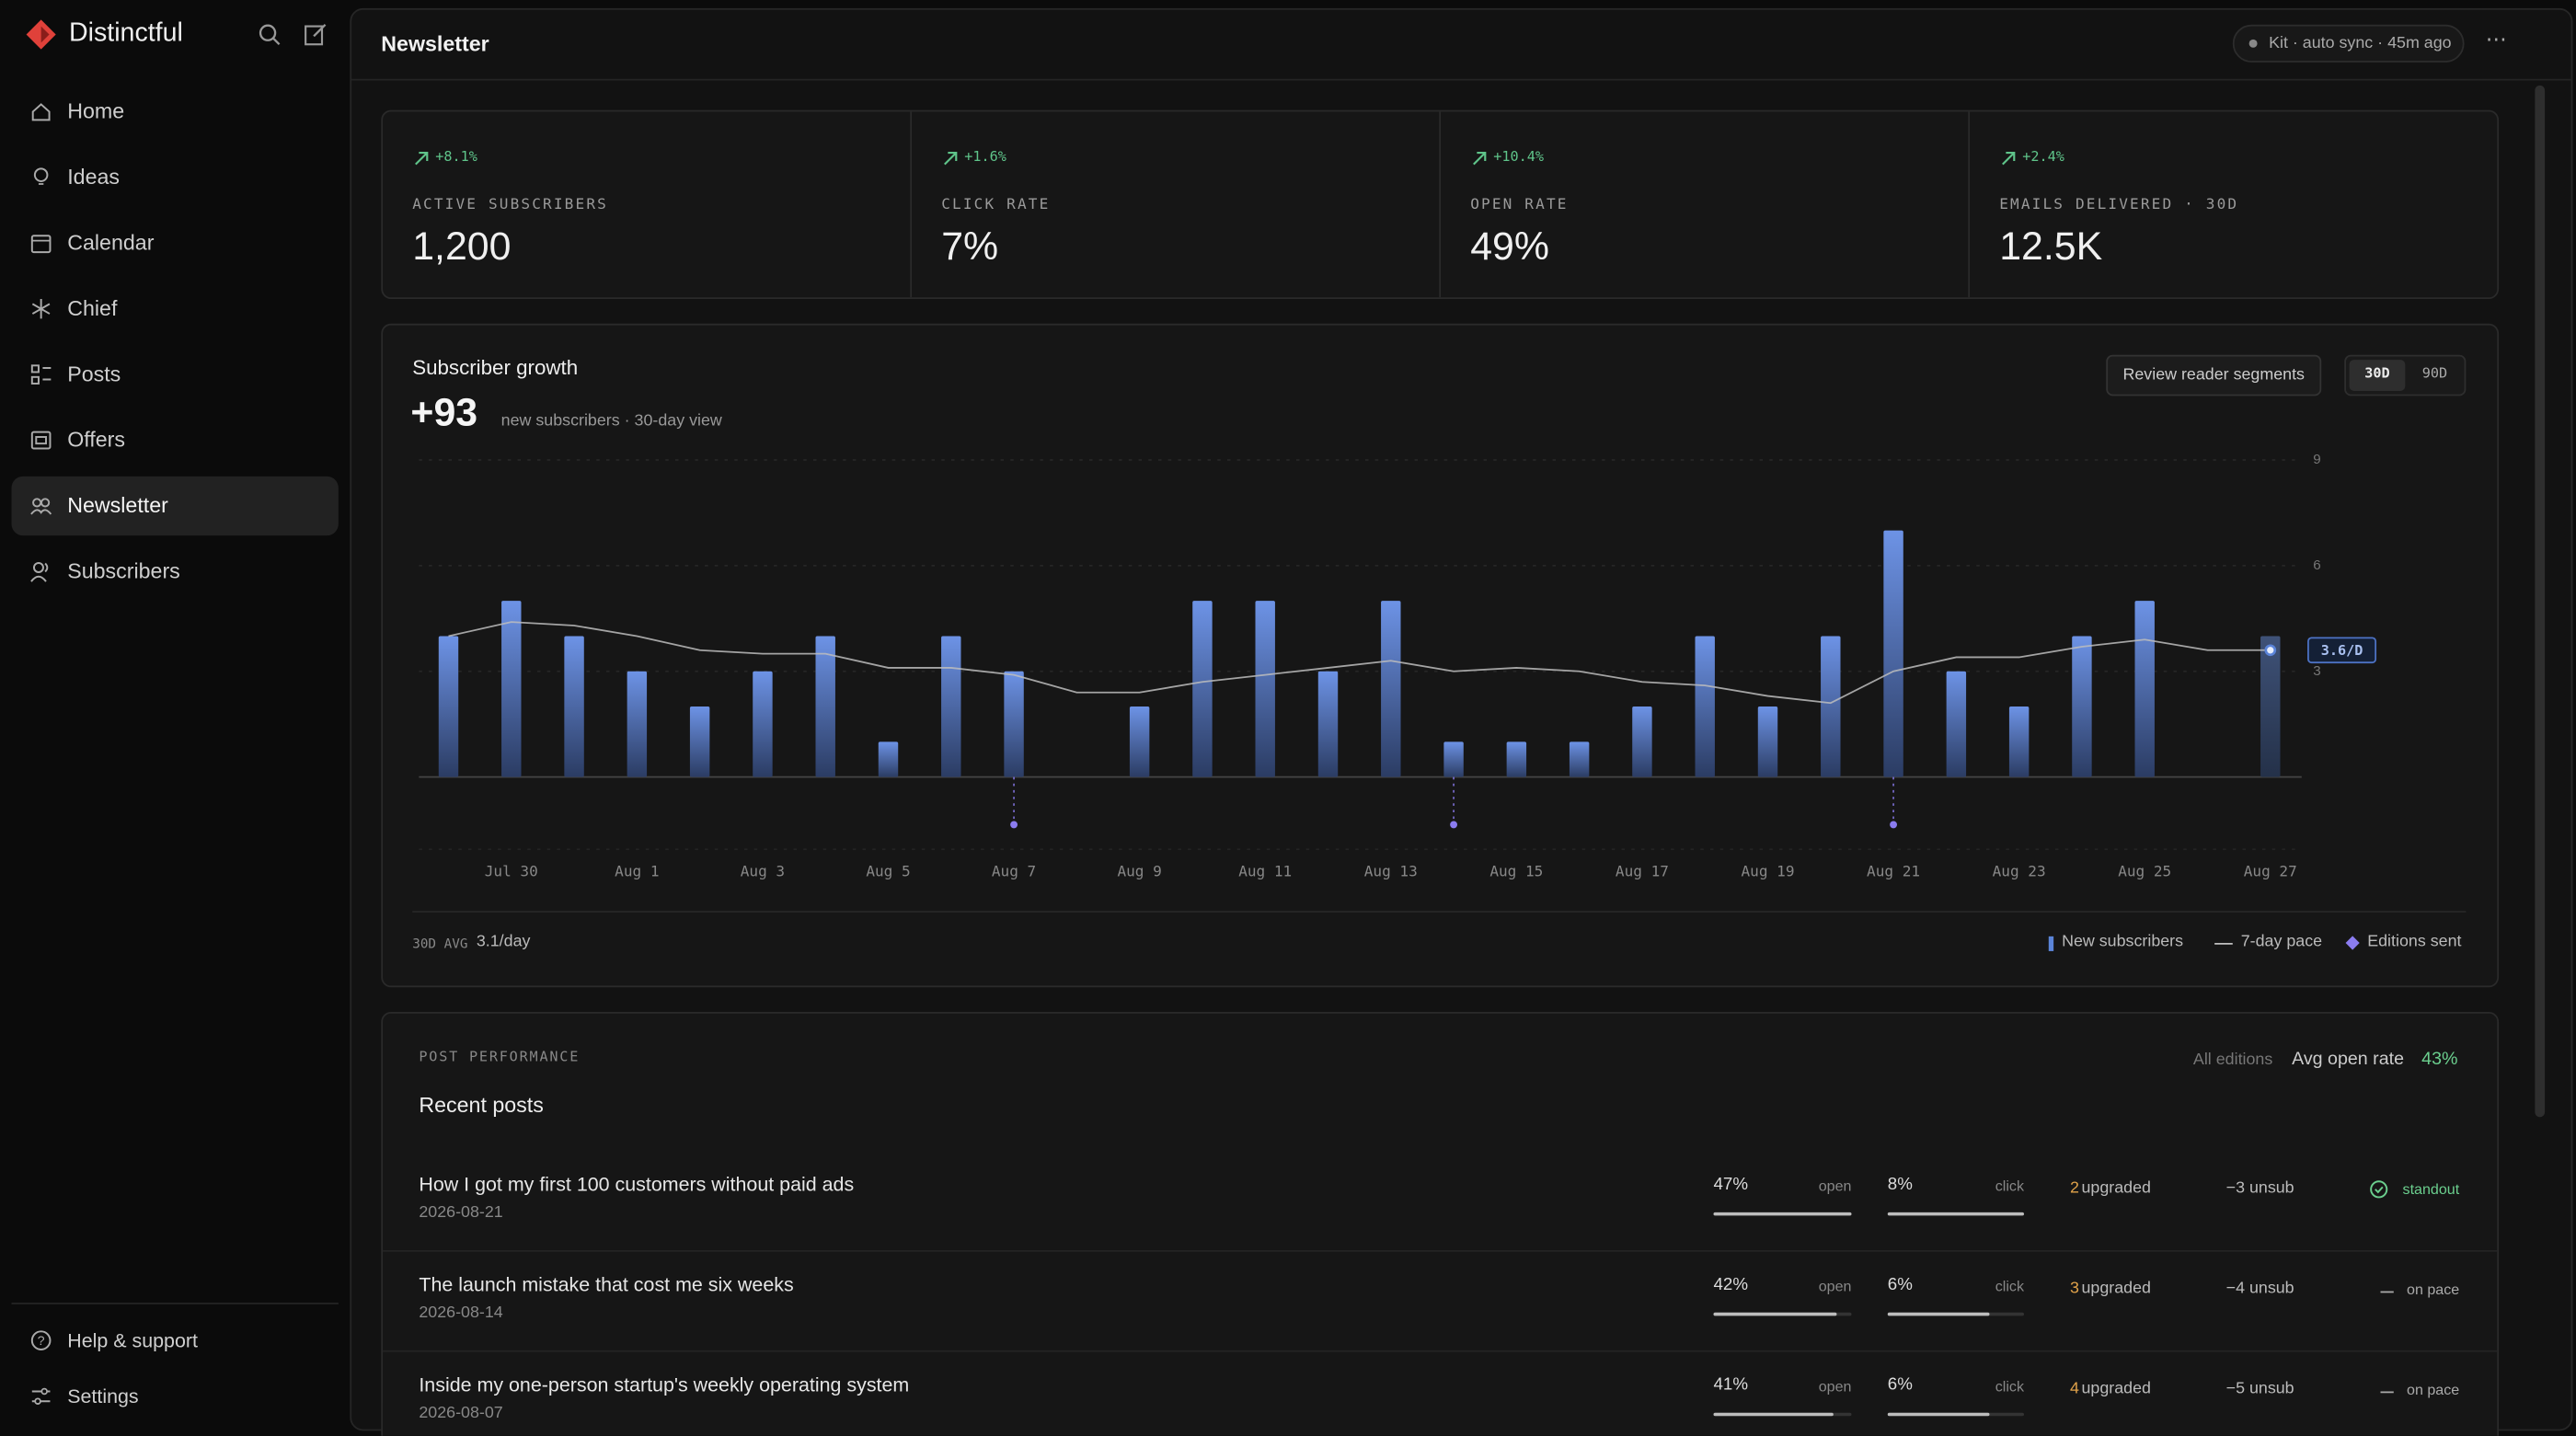 This screenshot has width=2576, height=1436. Describe the element at coordinates (495, 368) in the screenshot. I see `growth-title: Subscriber growth` at that location.